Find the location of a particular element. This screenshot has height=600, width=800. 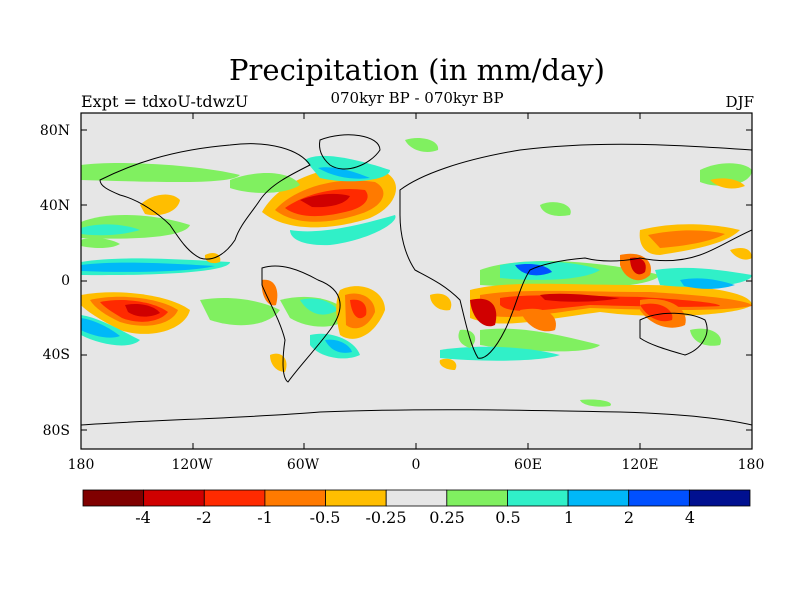

lon-tick-label: 0 is located at coordinates (416, 465).